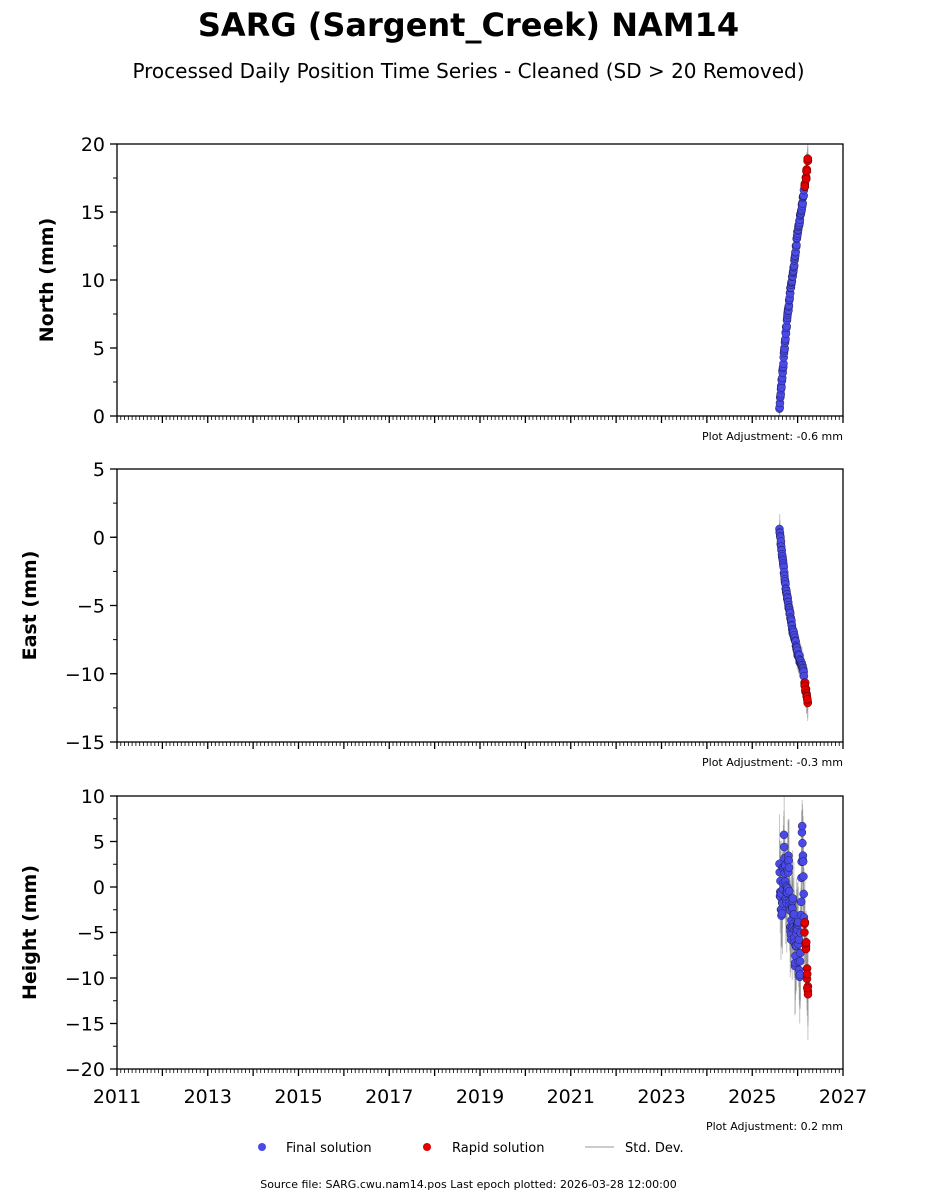 The height and width of the screenshot is (1200, 937). Describe the element at coordinates (654, 1148) in the screenshot. I see `legend-std-label: Std. Dev.` at that location.